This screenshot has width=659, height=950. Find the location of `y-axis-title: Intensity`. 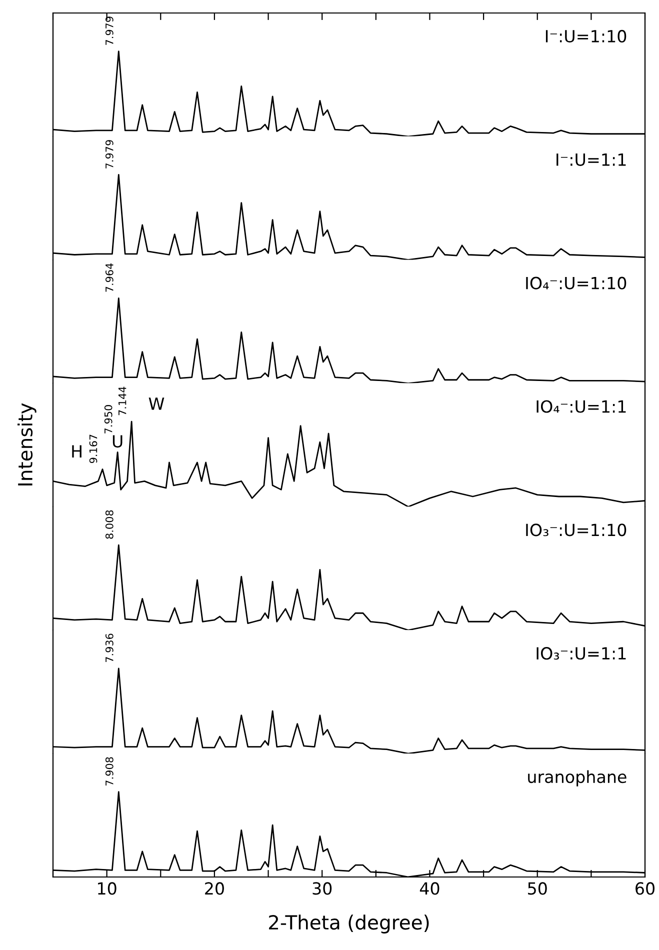

y-axis-title: Intensity is located at coordinates (27, 444).